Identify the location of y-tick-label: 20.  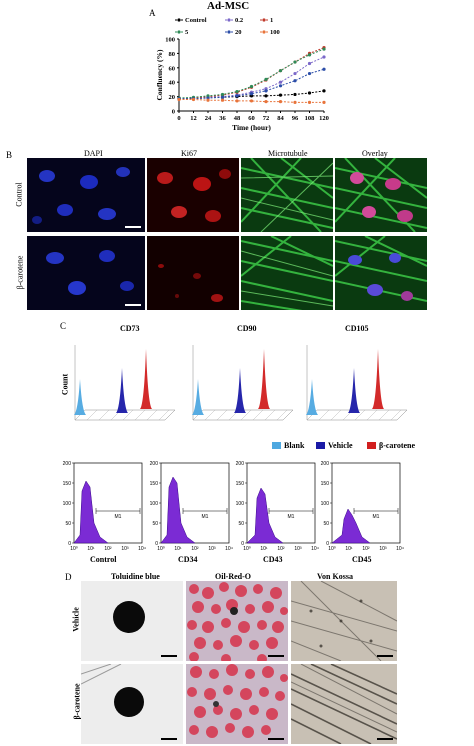
(172, 97).